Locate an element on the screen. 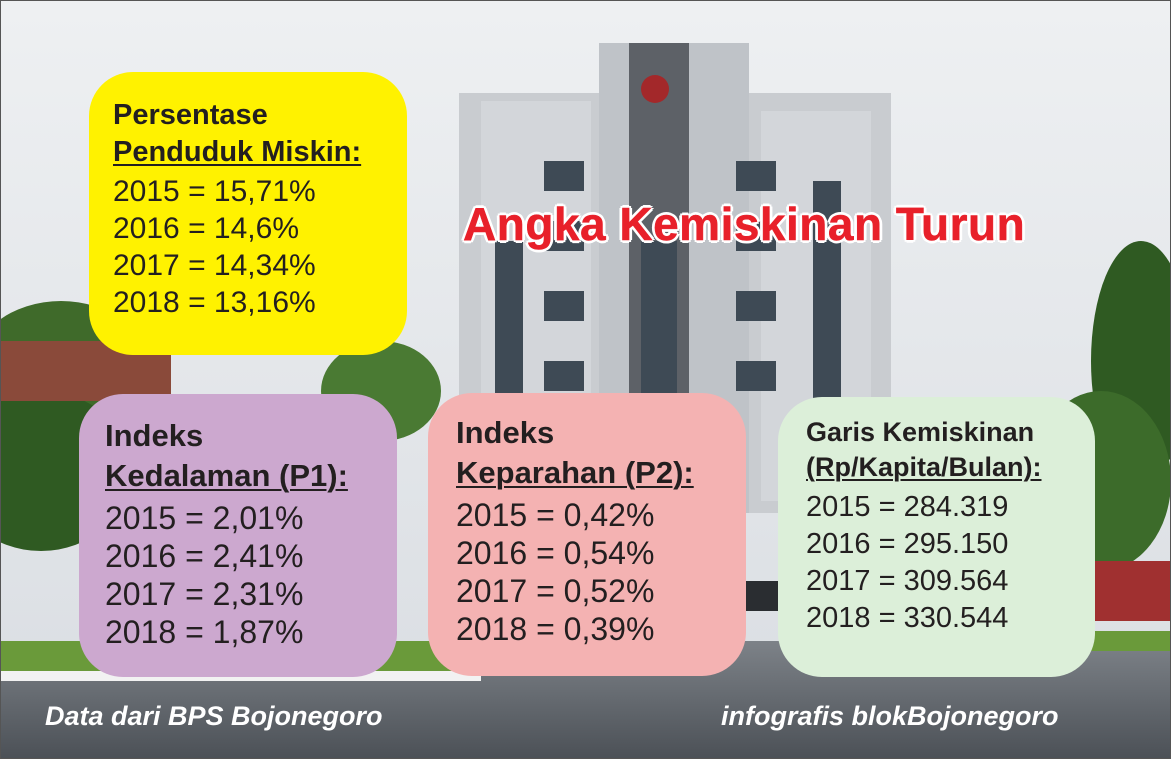 The width and height of the screenshot is (1171, 759). card-title: Garis Kemiskinan is located at coordinates (920, 432).